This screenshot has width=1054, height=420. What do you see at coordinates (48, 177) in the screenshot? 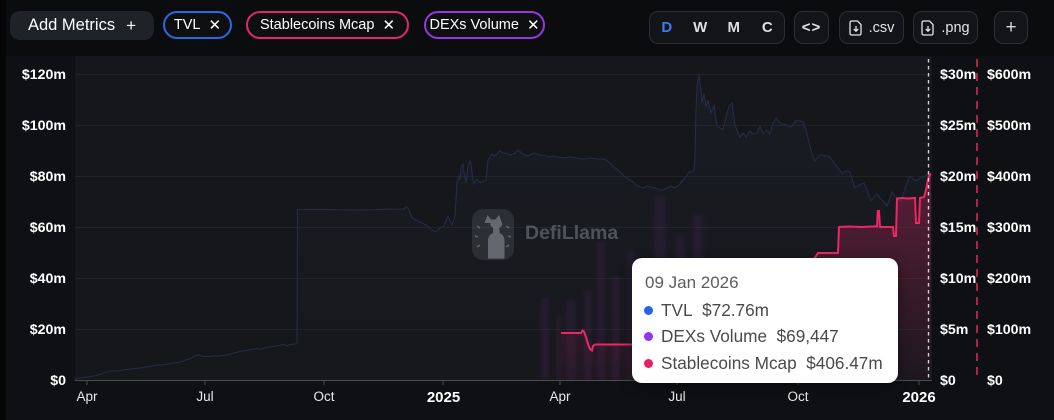
I see `svg-text: $80m` at bounding box center [48, 177].